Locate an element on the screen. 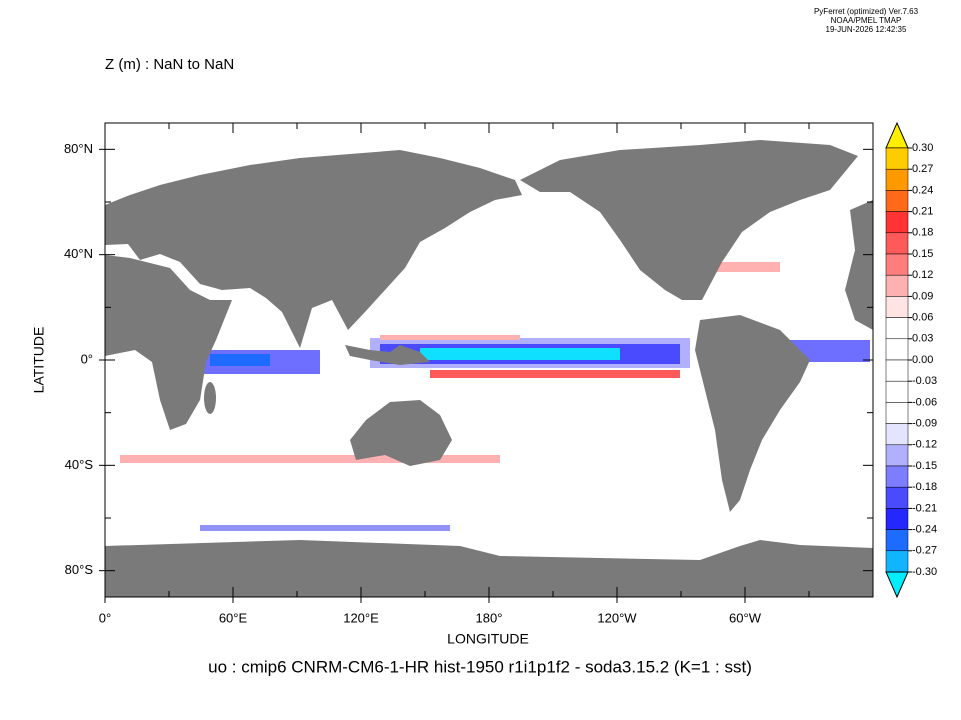  colorbar-label: 0.24 is located at coordinates (922, 190).